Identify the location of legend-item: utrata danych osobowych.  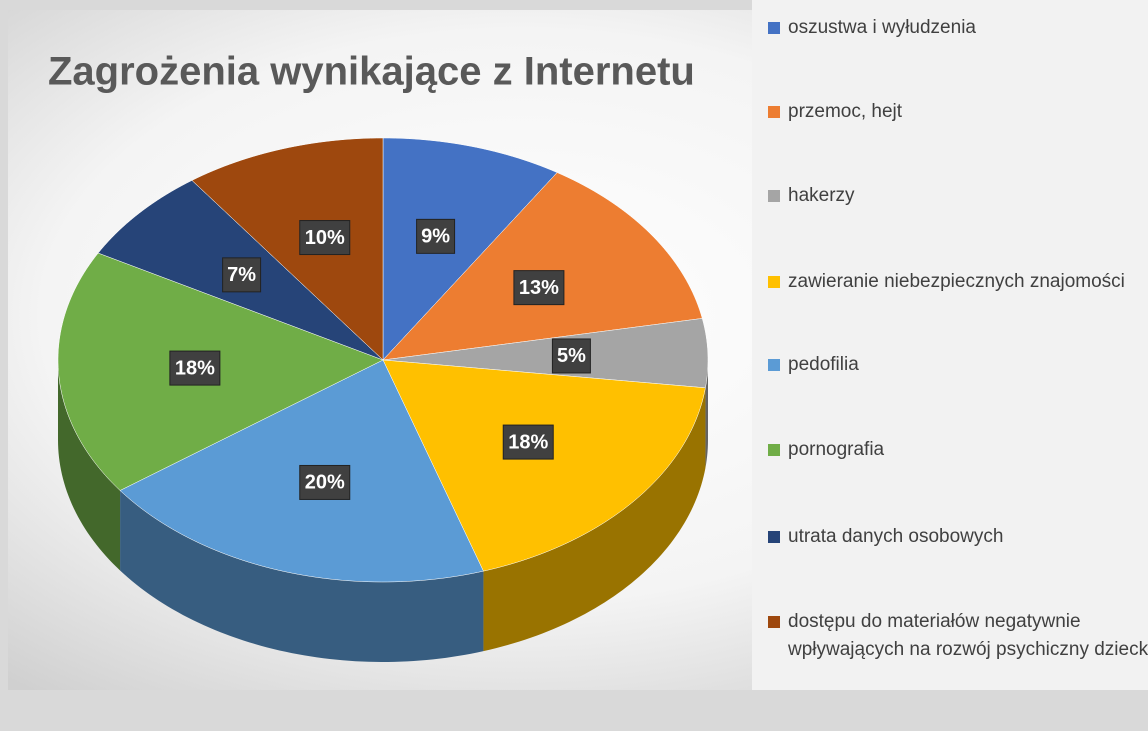
(958, 537).